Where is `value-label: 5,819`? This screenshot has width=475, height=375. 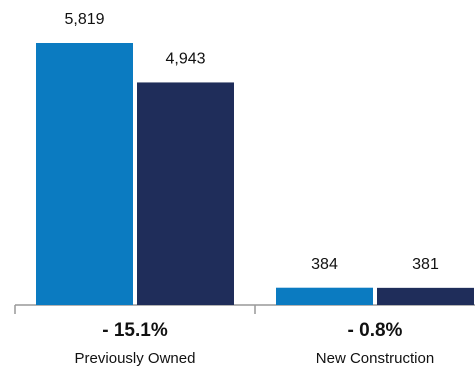 value-label: 5,819 is located at coordinates (84, 19).